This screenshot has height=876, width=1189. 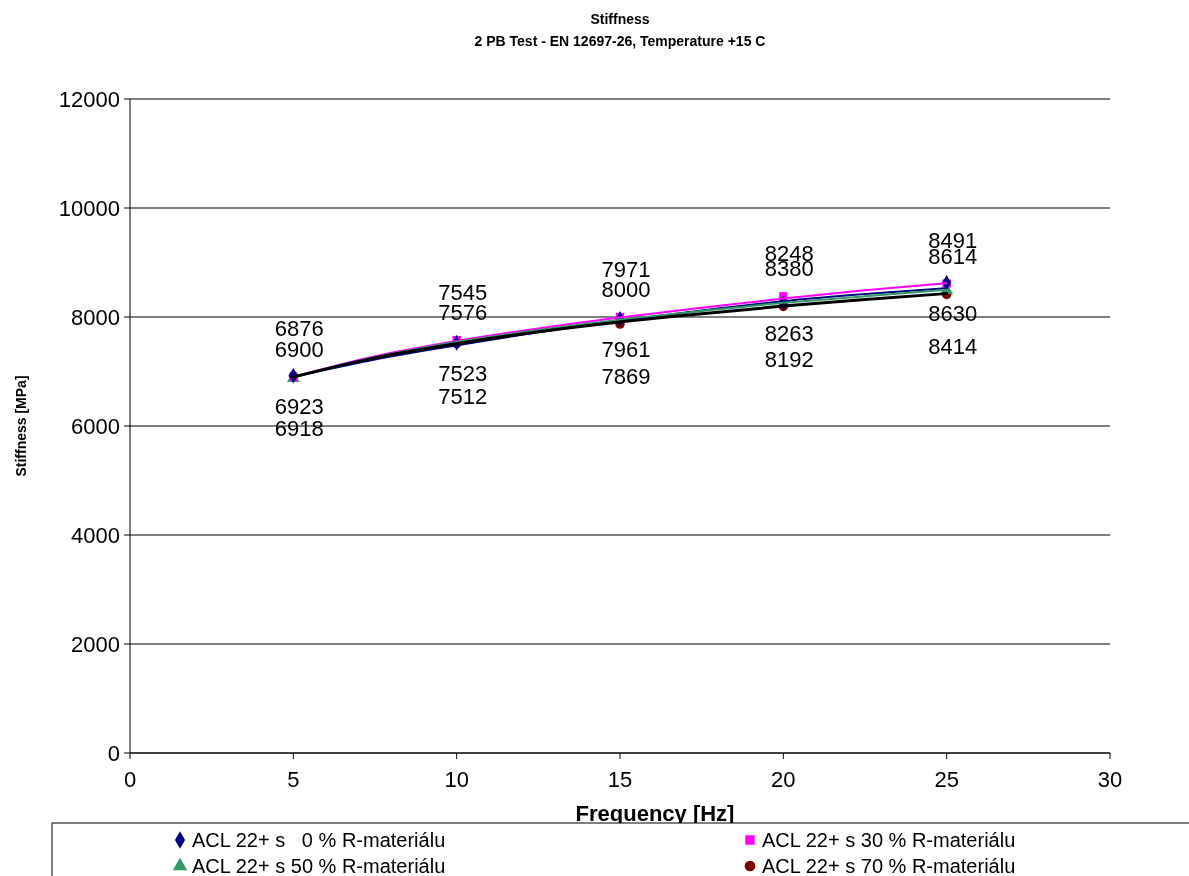 What do you see at coordinates (620, 41) in the screenshot?
I see `chart-subtitle: 2 PB Test - EN 12697-26, Temperature +15 C` at bounding box center [620, 41].